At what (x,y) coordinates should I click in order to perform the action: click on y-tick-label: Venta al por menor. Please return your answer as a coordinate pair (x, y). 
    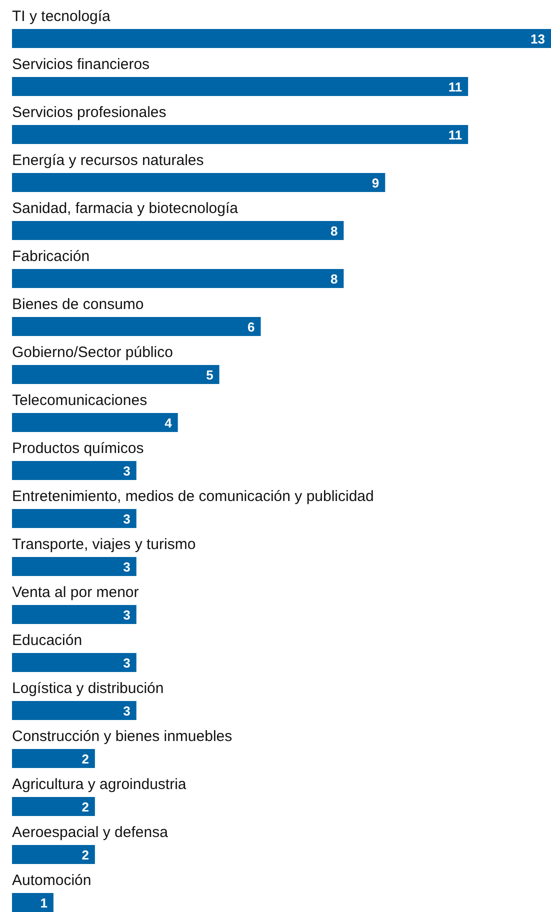
    Looking at the image, I should click on (75, 592).